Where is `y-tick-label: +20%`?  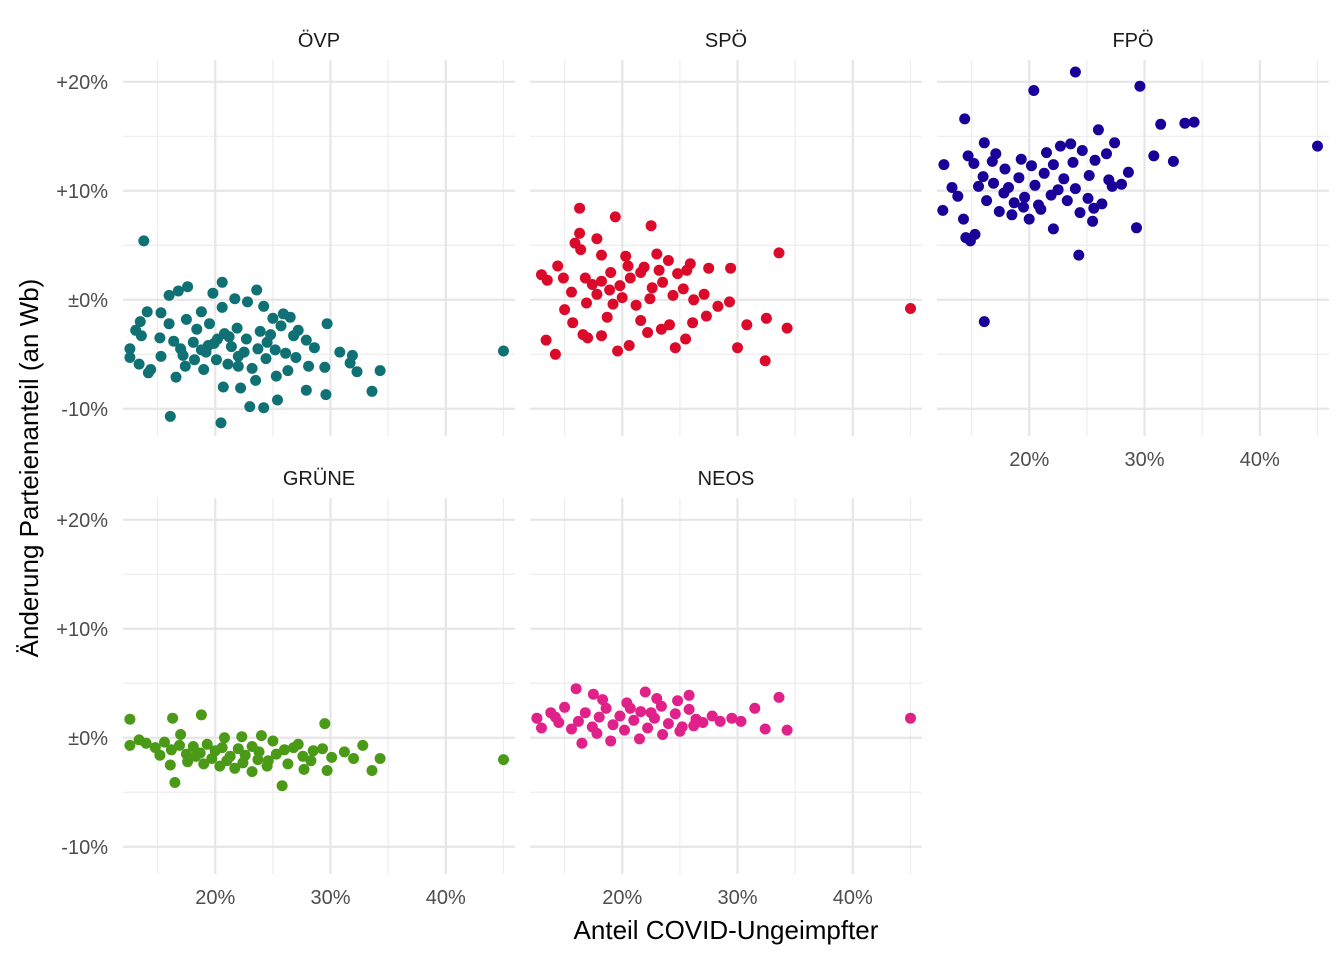 y-tick-label: +20% is located at coordinates (82, 83).